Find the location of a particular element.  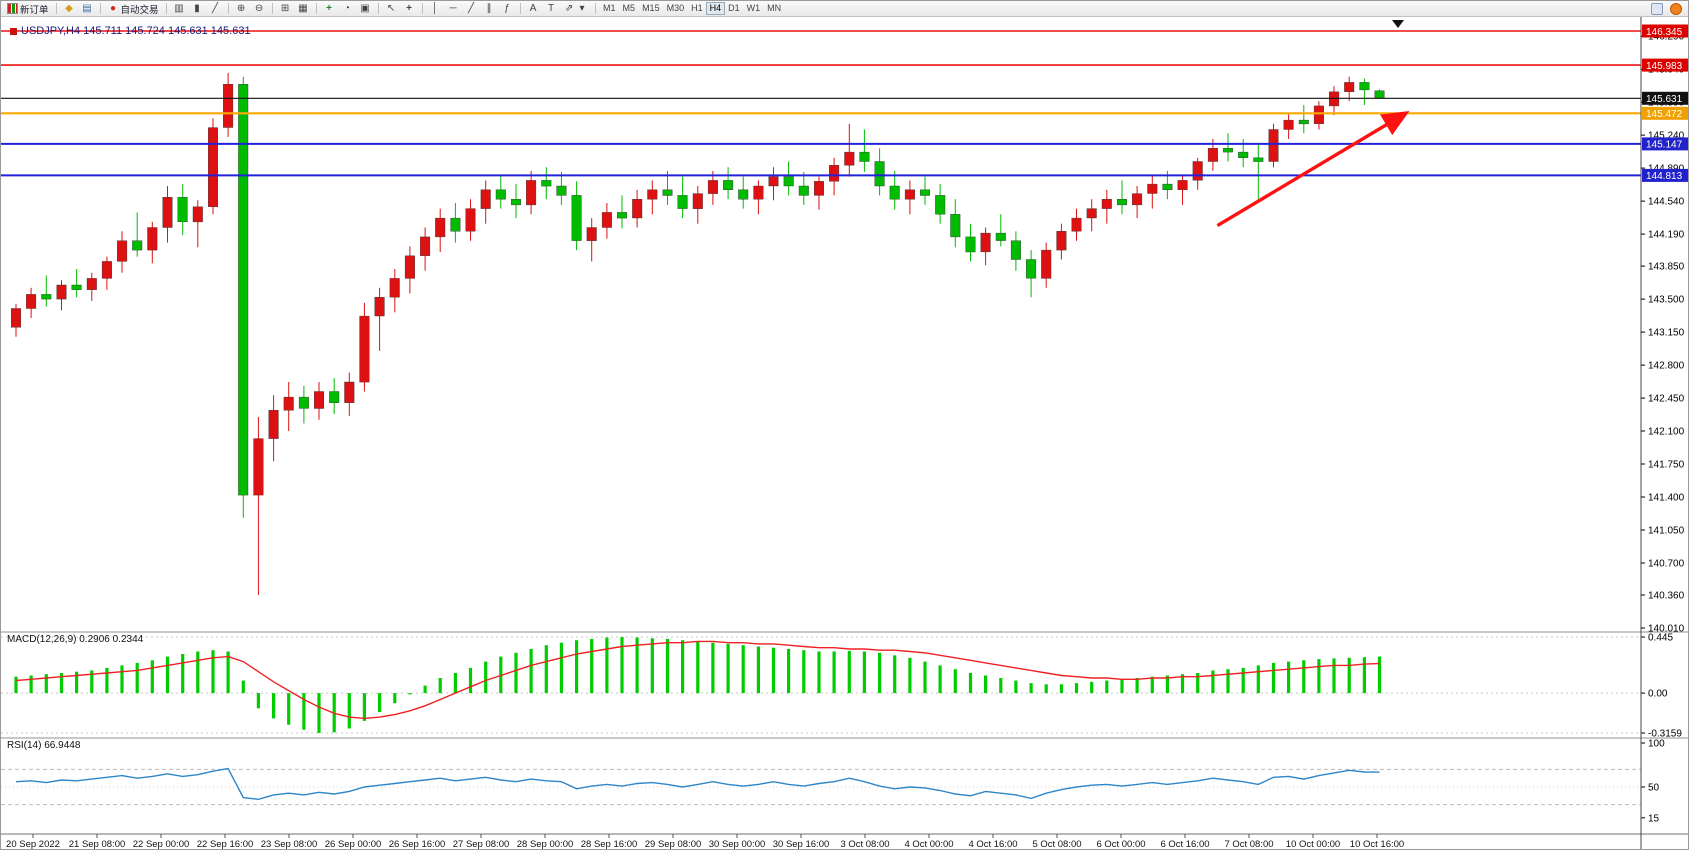

candlestick-button: ▮ is located at coordinates (197, 9).